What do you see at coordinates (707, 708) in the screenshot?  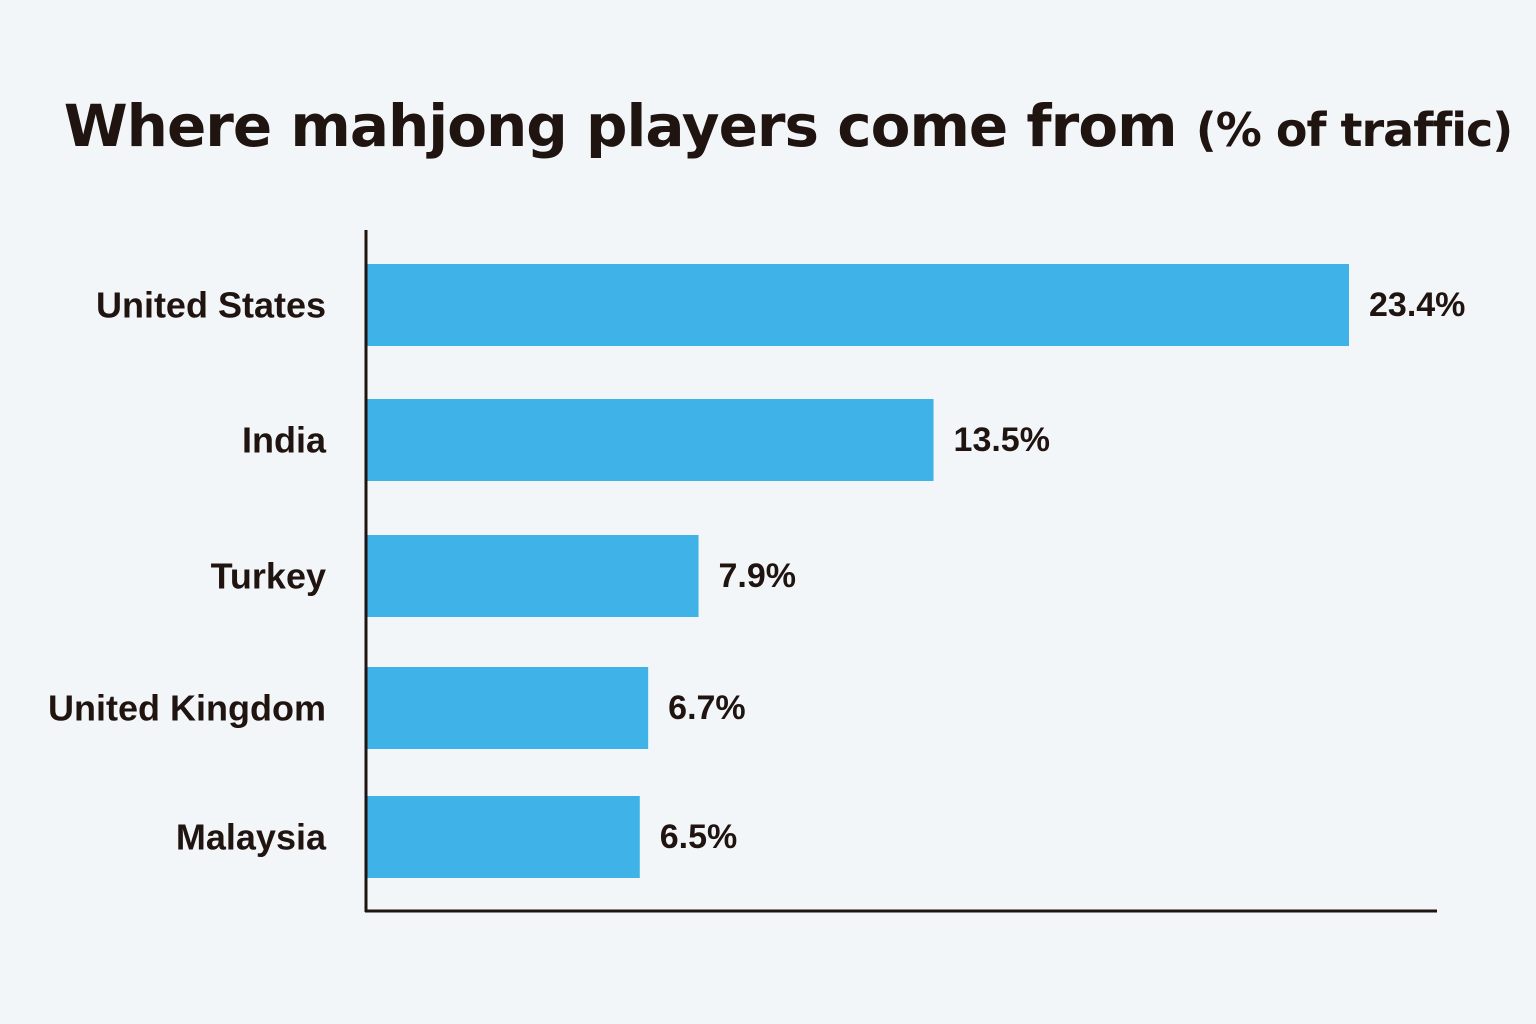 I see `value-label: 6.7%` at bounding box center [707, 708].